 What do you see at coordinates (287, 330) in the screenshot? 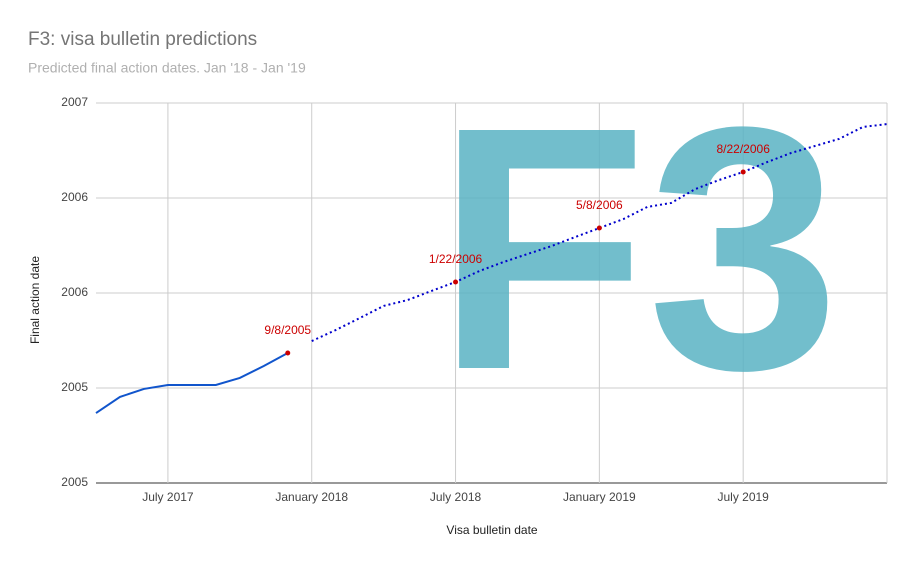
I see `annotation-label: 9/8/2005` at bounding box center [287, 330].